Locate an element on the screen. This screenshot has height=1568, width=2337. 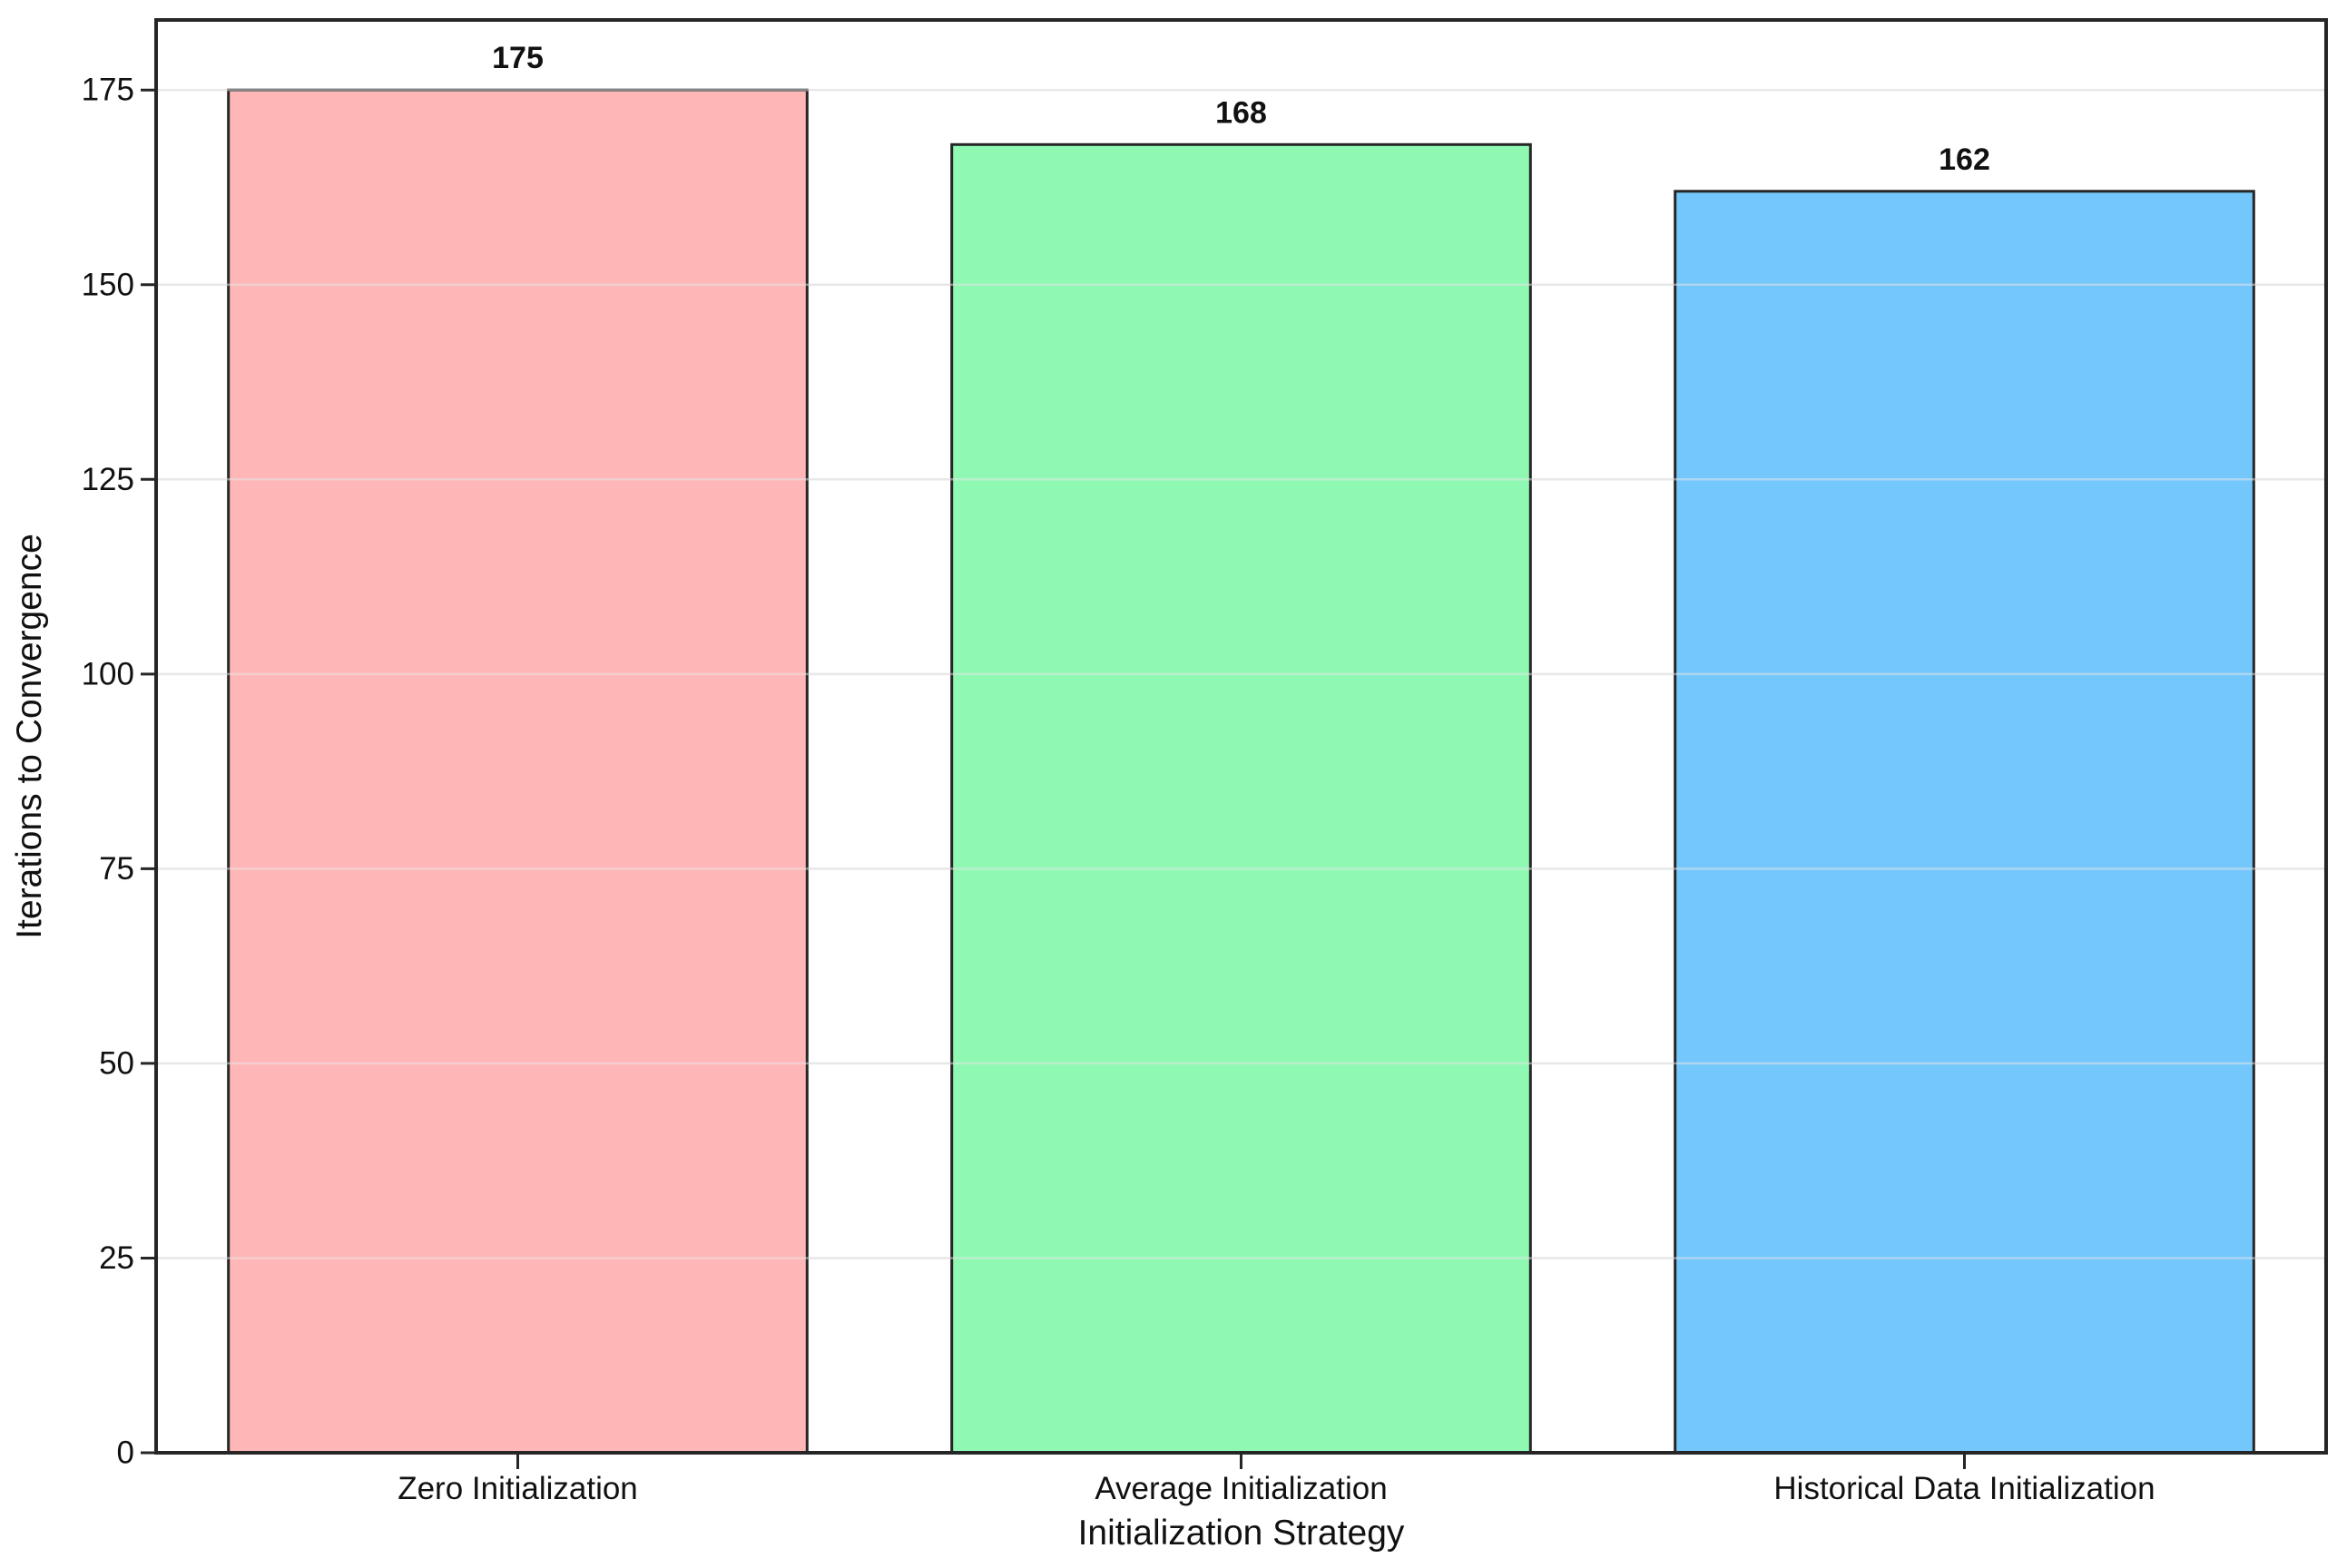
bar-value-label: 175 is located at coordinates (518, 58).